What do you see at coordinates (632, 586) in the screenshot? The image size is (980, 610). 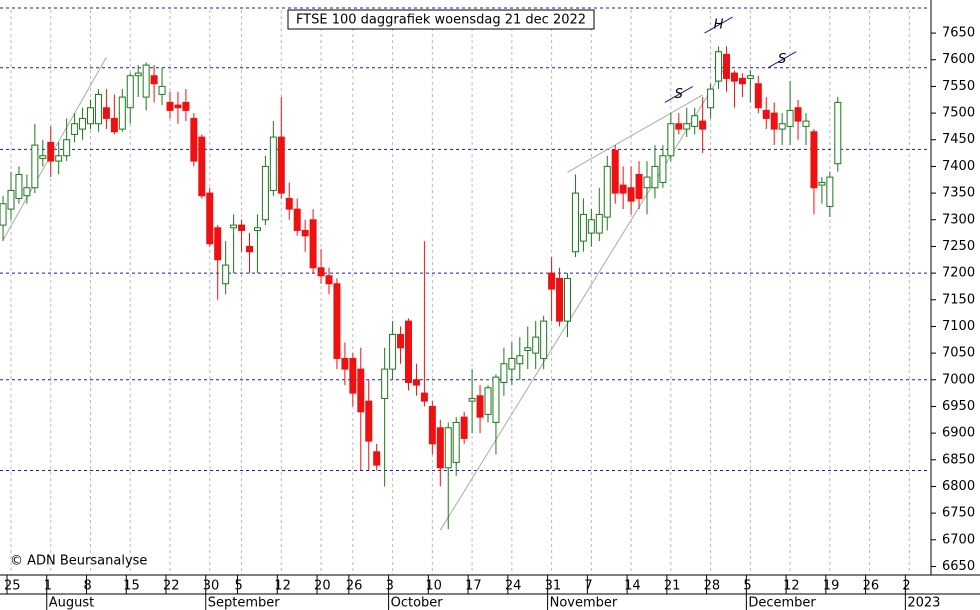 I see `x-tick-label: 14` at bounding box center [632, 586].